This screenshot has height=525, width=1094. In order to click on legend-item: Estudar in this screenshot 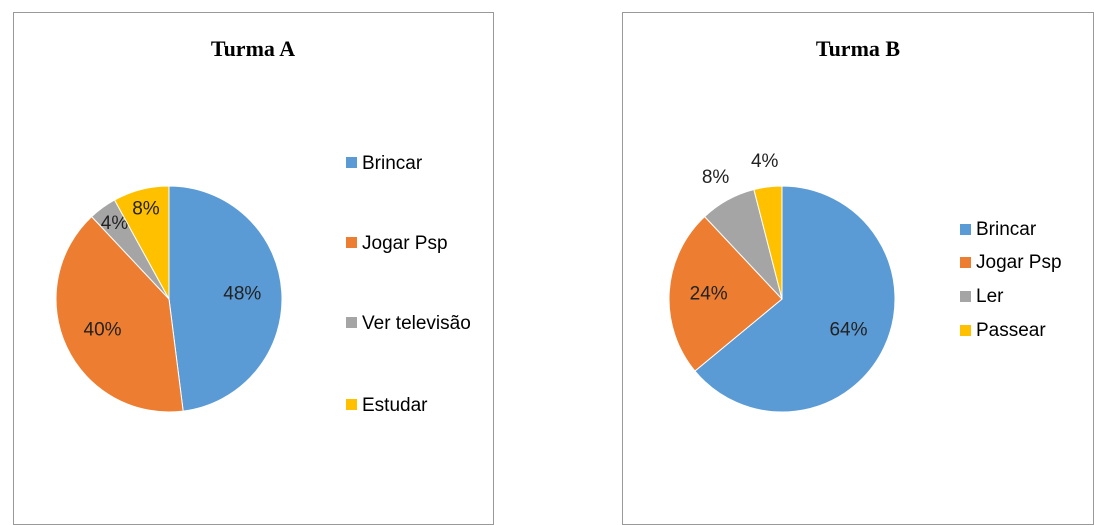, I will do `click(386, 408)`.